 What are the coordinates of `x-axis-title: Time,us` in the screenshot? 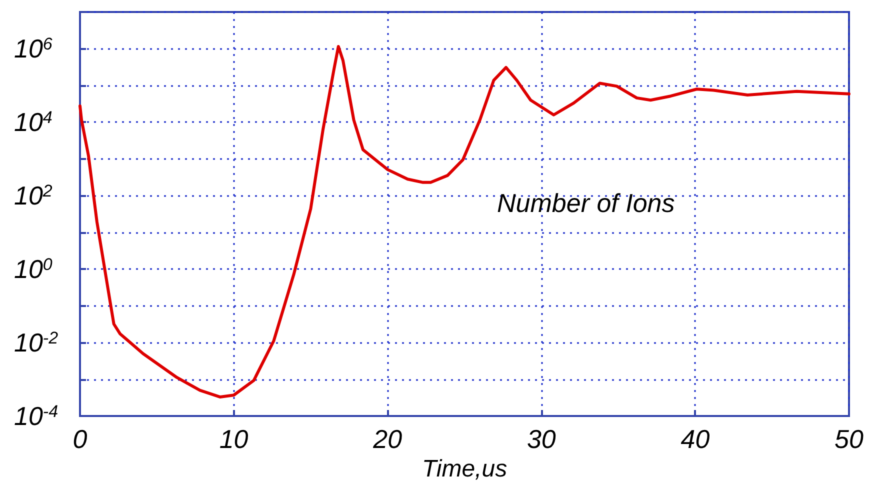 It's located at (465, 468).